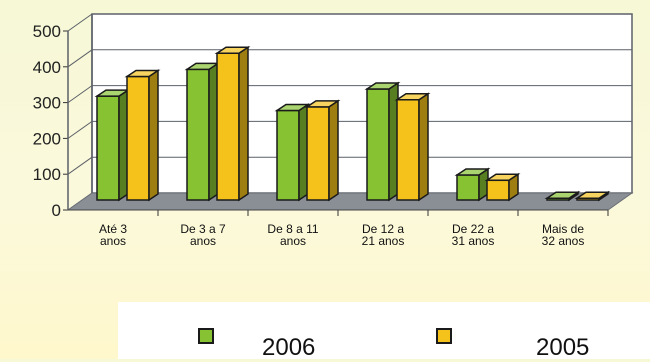  Describe the element at coordinates (292, 229) in the screenshot. I see `x-tick-label: De 8 a 11` at that location.